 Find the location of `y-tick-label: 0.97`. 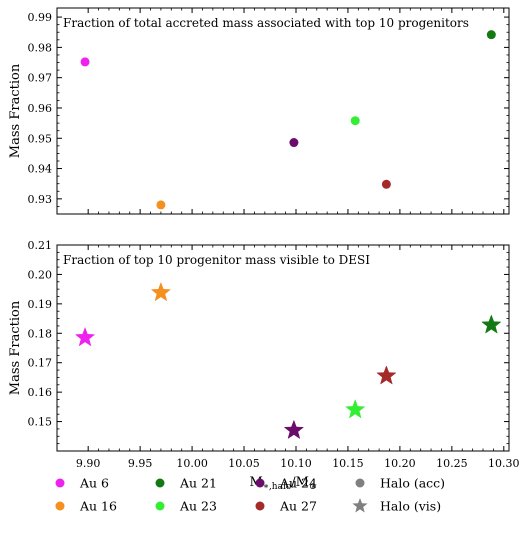

y-tick-label: 0.97 is located at coordinates (40, 78).